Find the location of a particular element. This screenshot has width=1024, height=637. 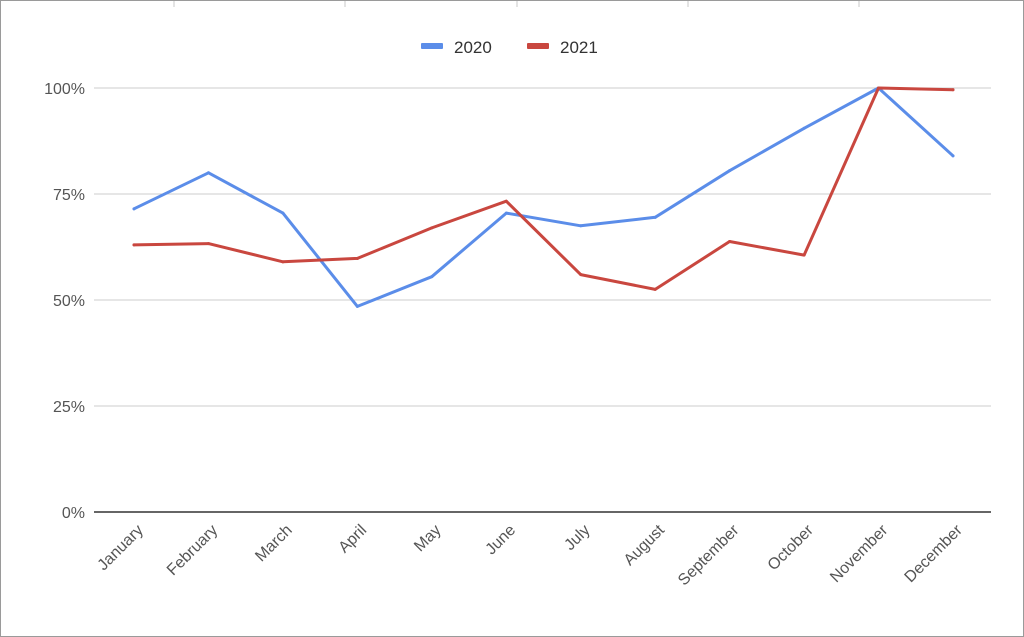

legend: 2020 2021 is located at coordinates (509, 47).